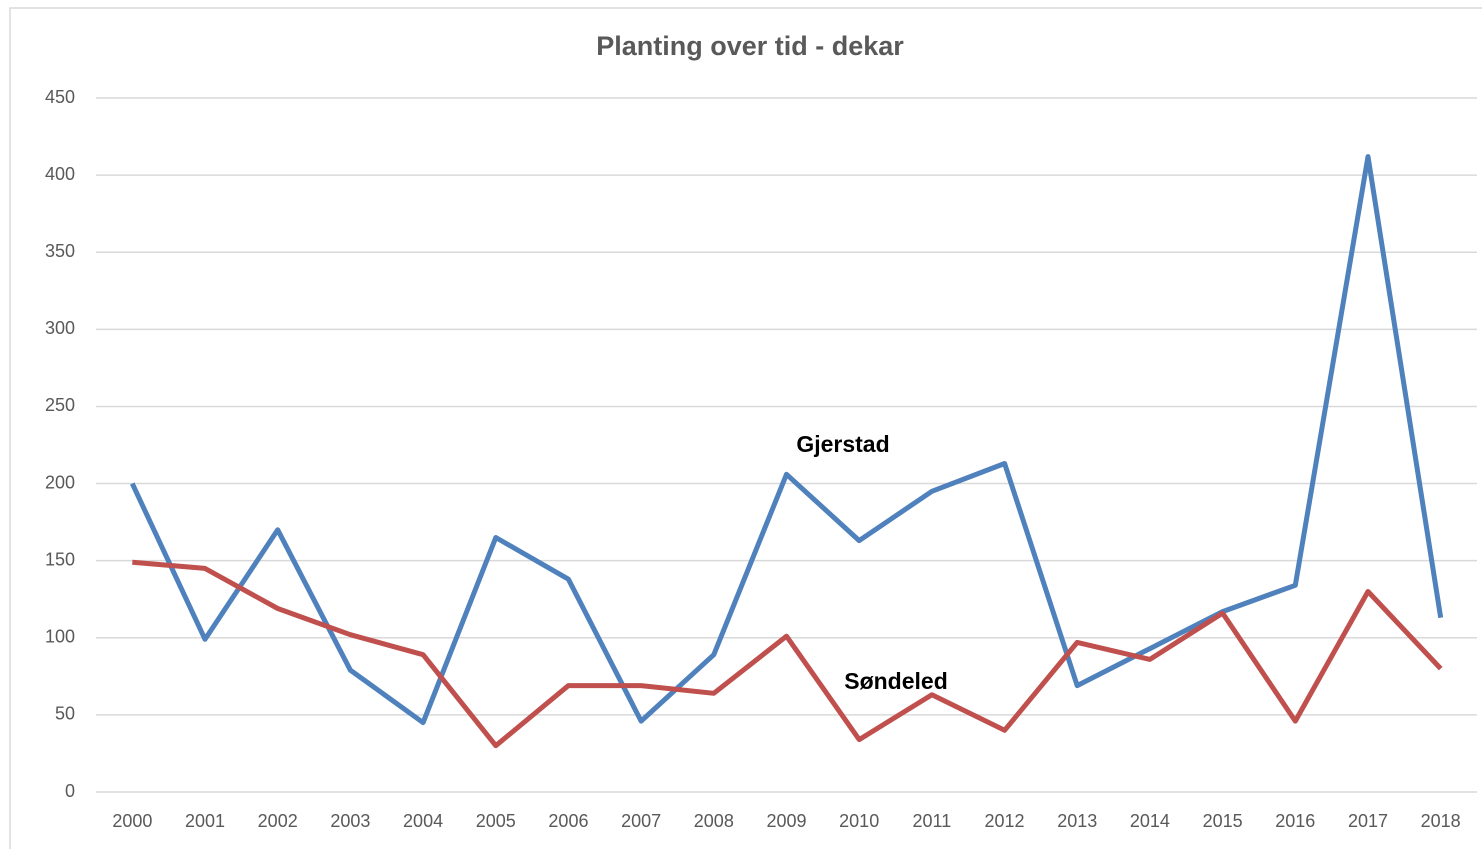 This screenshot has width=1482, height=849. Describe the element at coordinates (60, 559) in the screenshot. I see `y-tick-label: 150` at that location.